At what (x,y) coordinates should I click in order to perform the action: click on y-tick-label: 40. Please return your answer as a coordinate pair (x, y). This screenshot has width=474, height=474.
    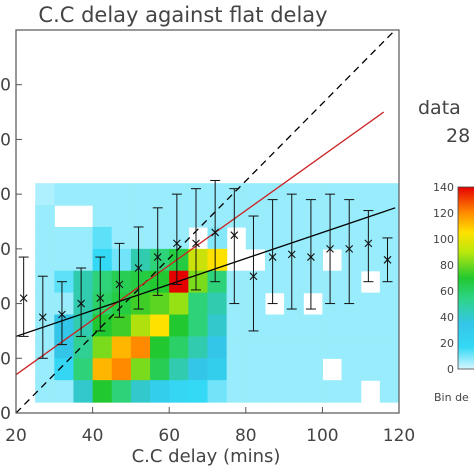
    Looking at the image, I should click on (5, 305).